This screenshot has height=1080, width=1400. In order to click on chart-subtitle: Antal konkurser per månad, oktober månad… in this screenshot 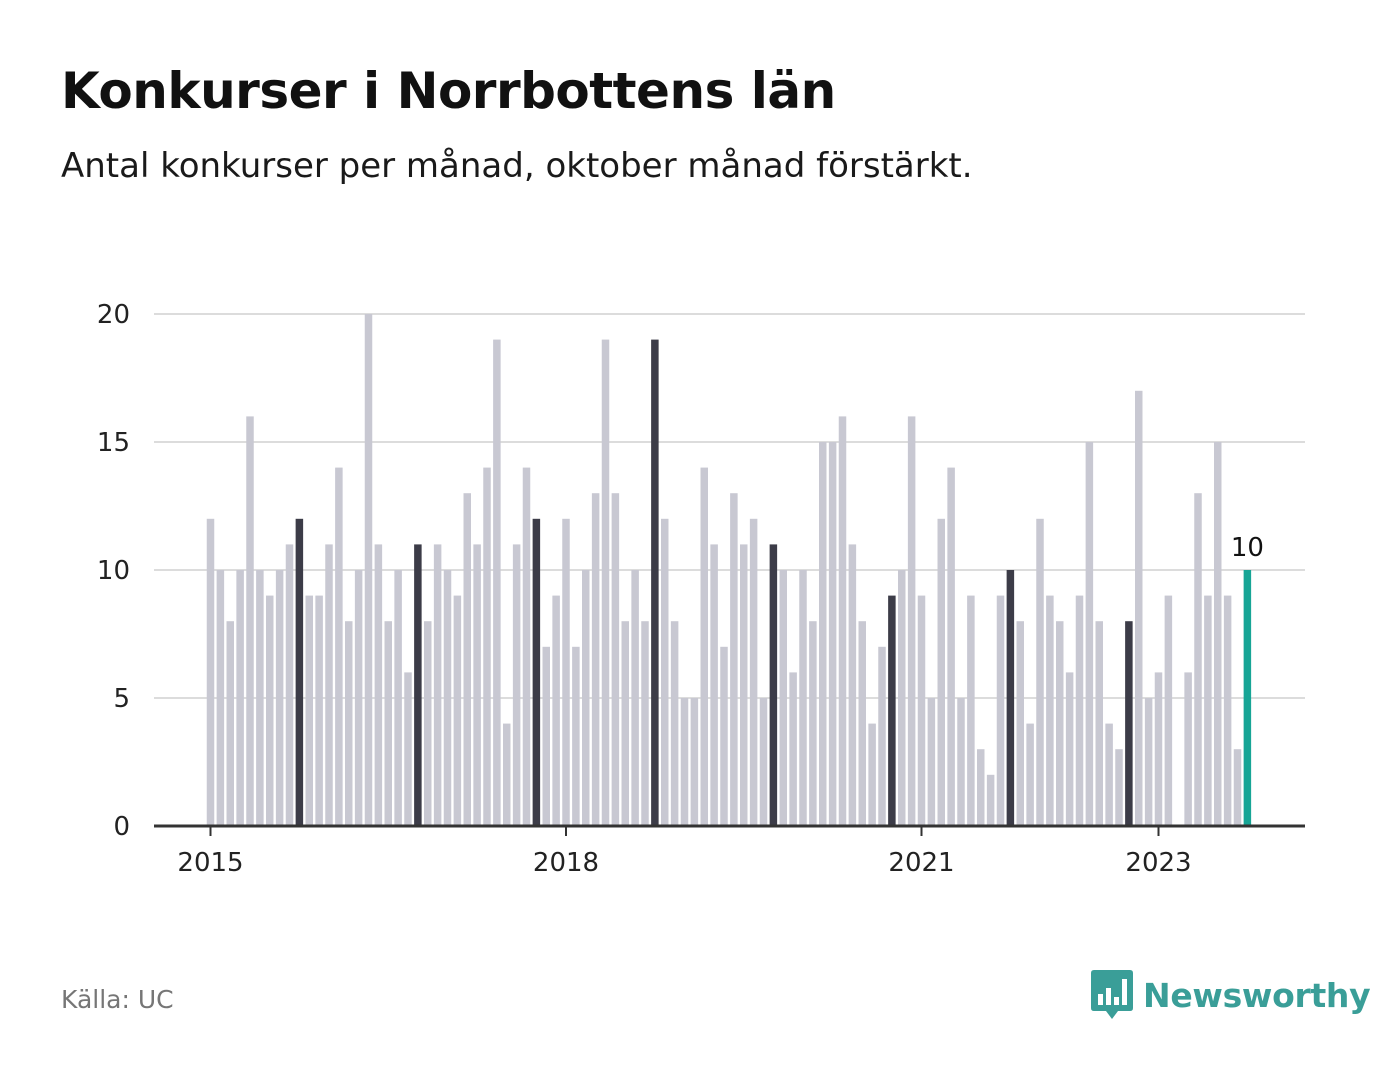, I will do `click(517, 166)`.